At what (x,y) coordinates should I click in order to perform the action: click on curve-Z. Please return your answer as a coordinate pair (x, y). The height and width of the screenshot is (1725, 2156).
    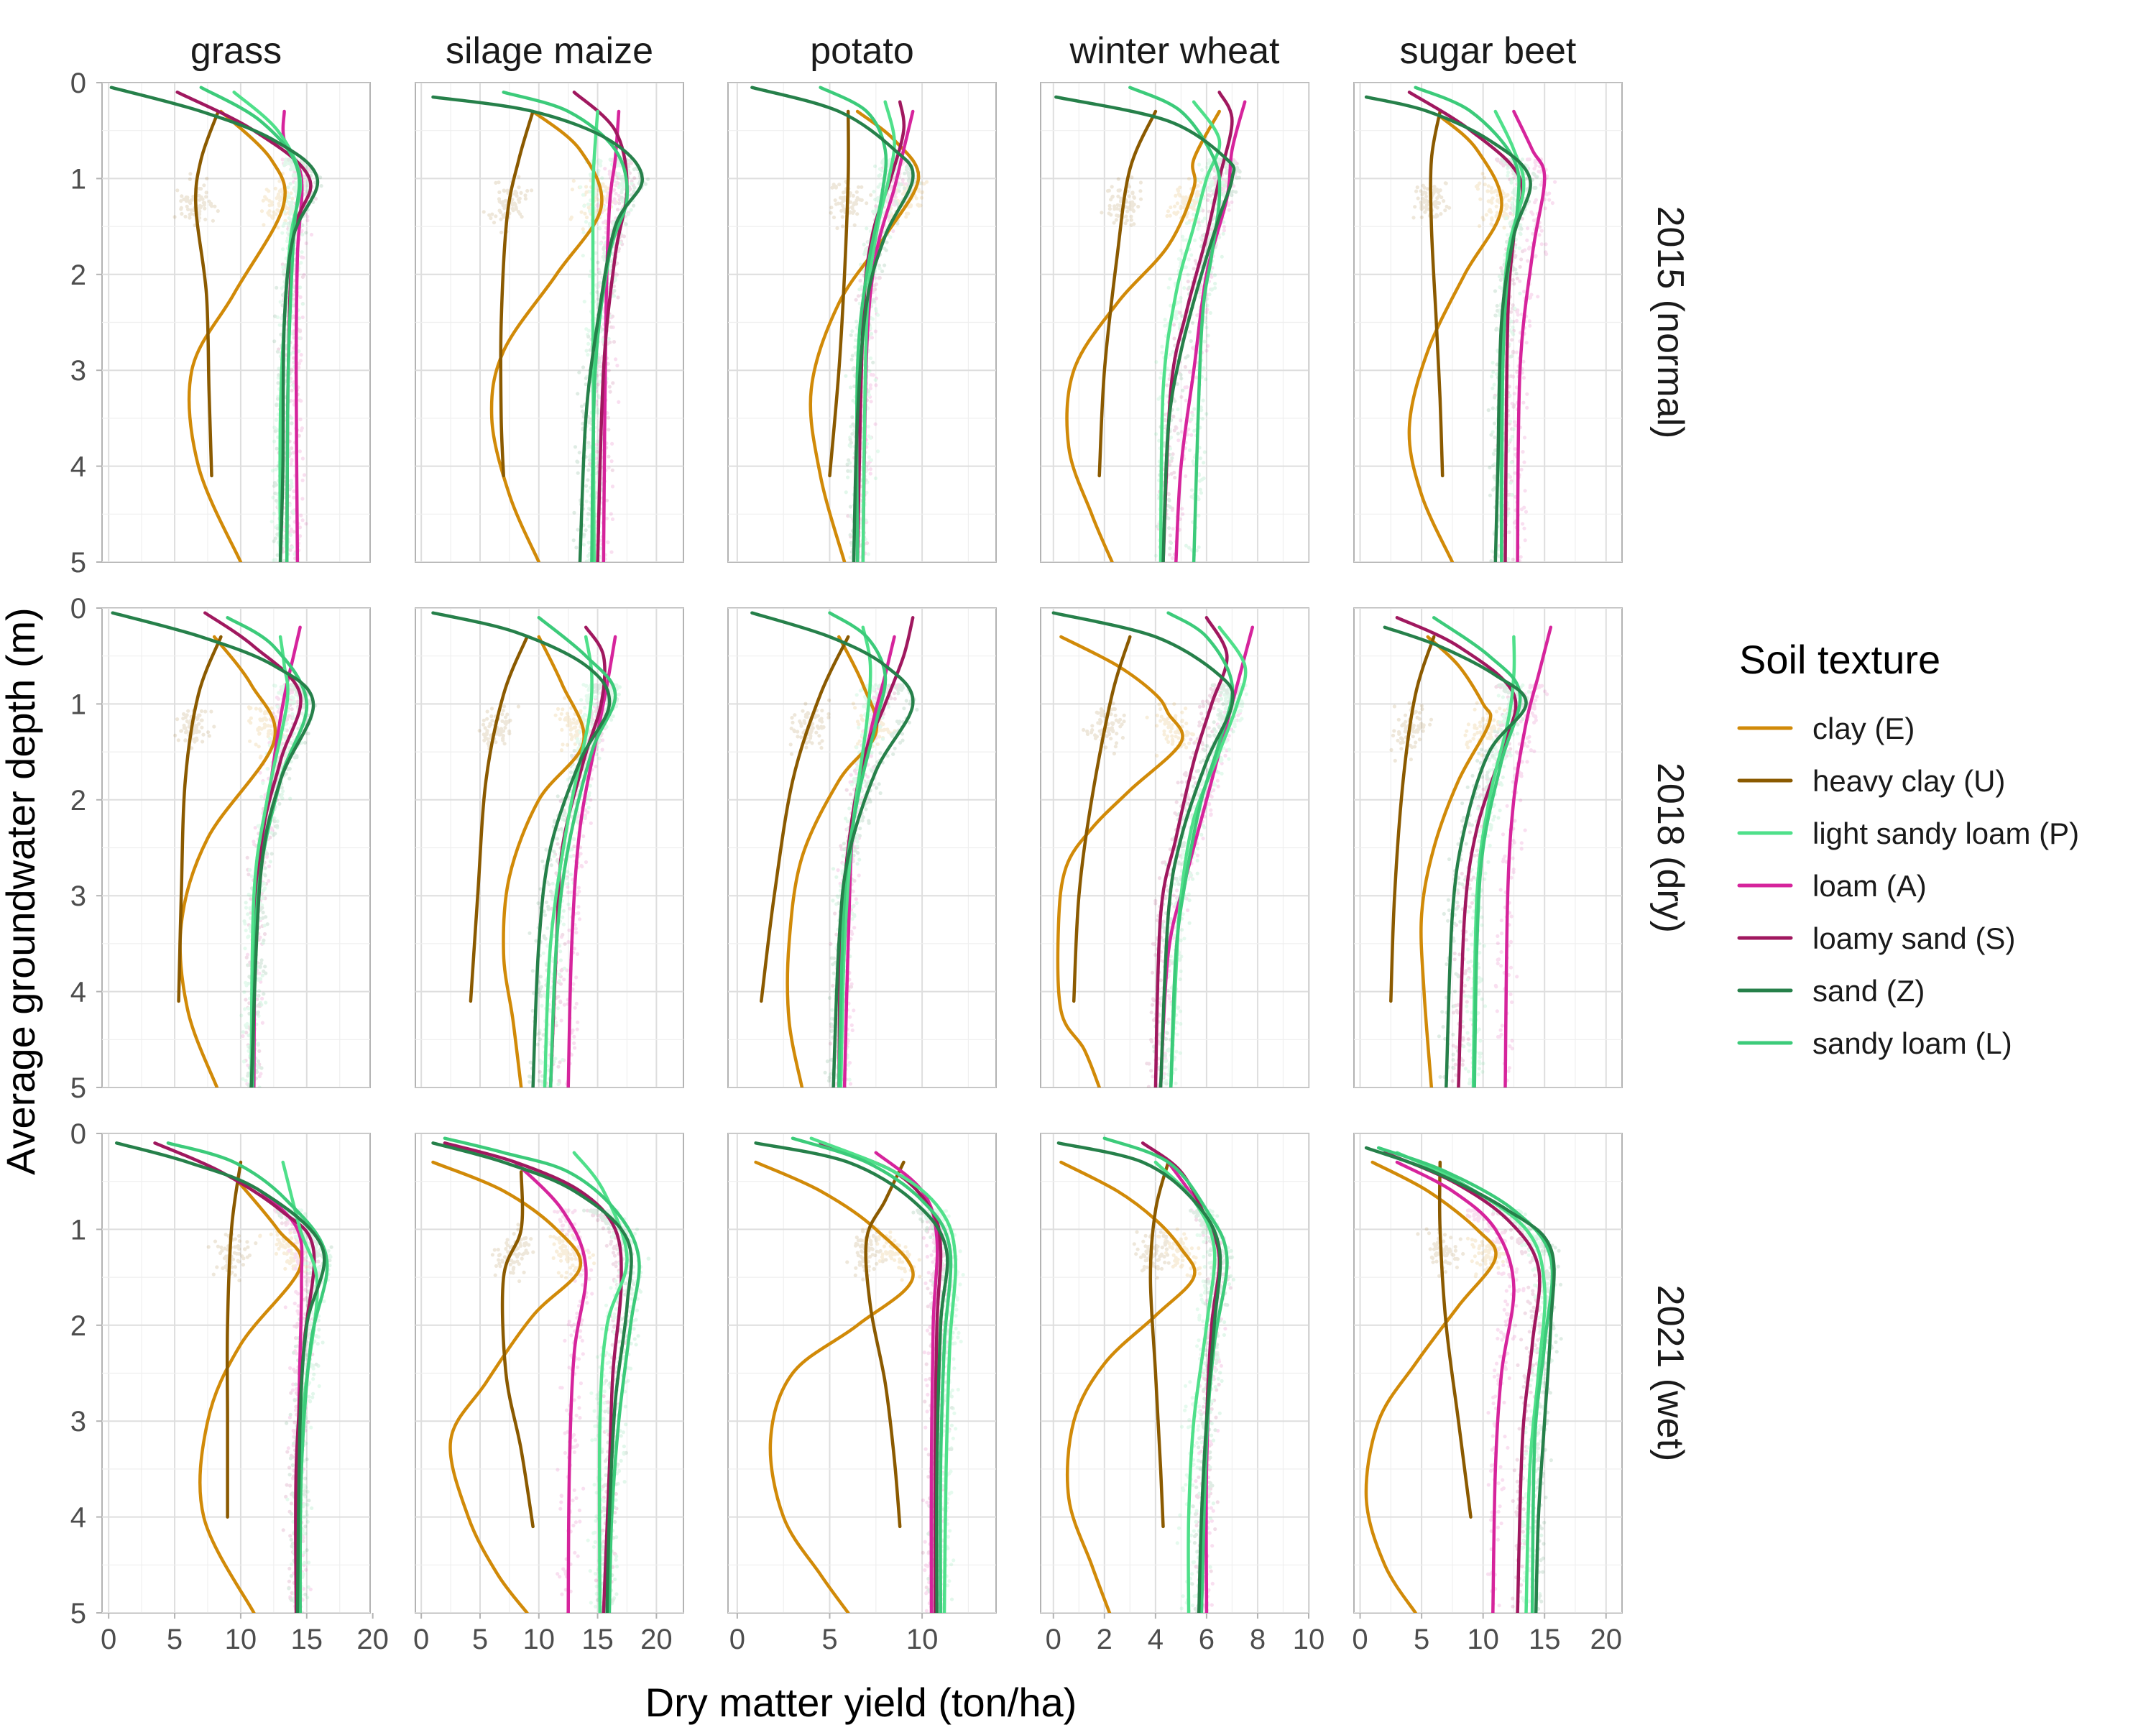
    Looking at the image, I should click on (1448, 328).